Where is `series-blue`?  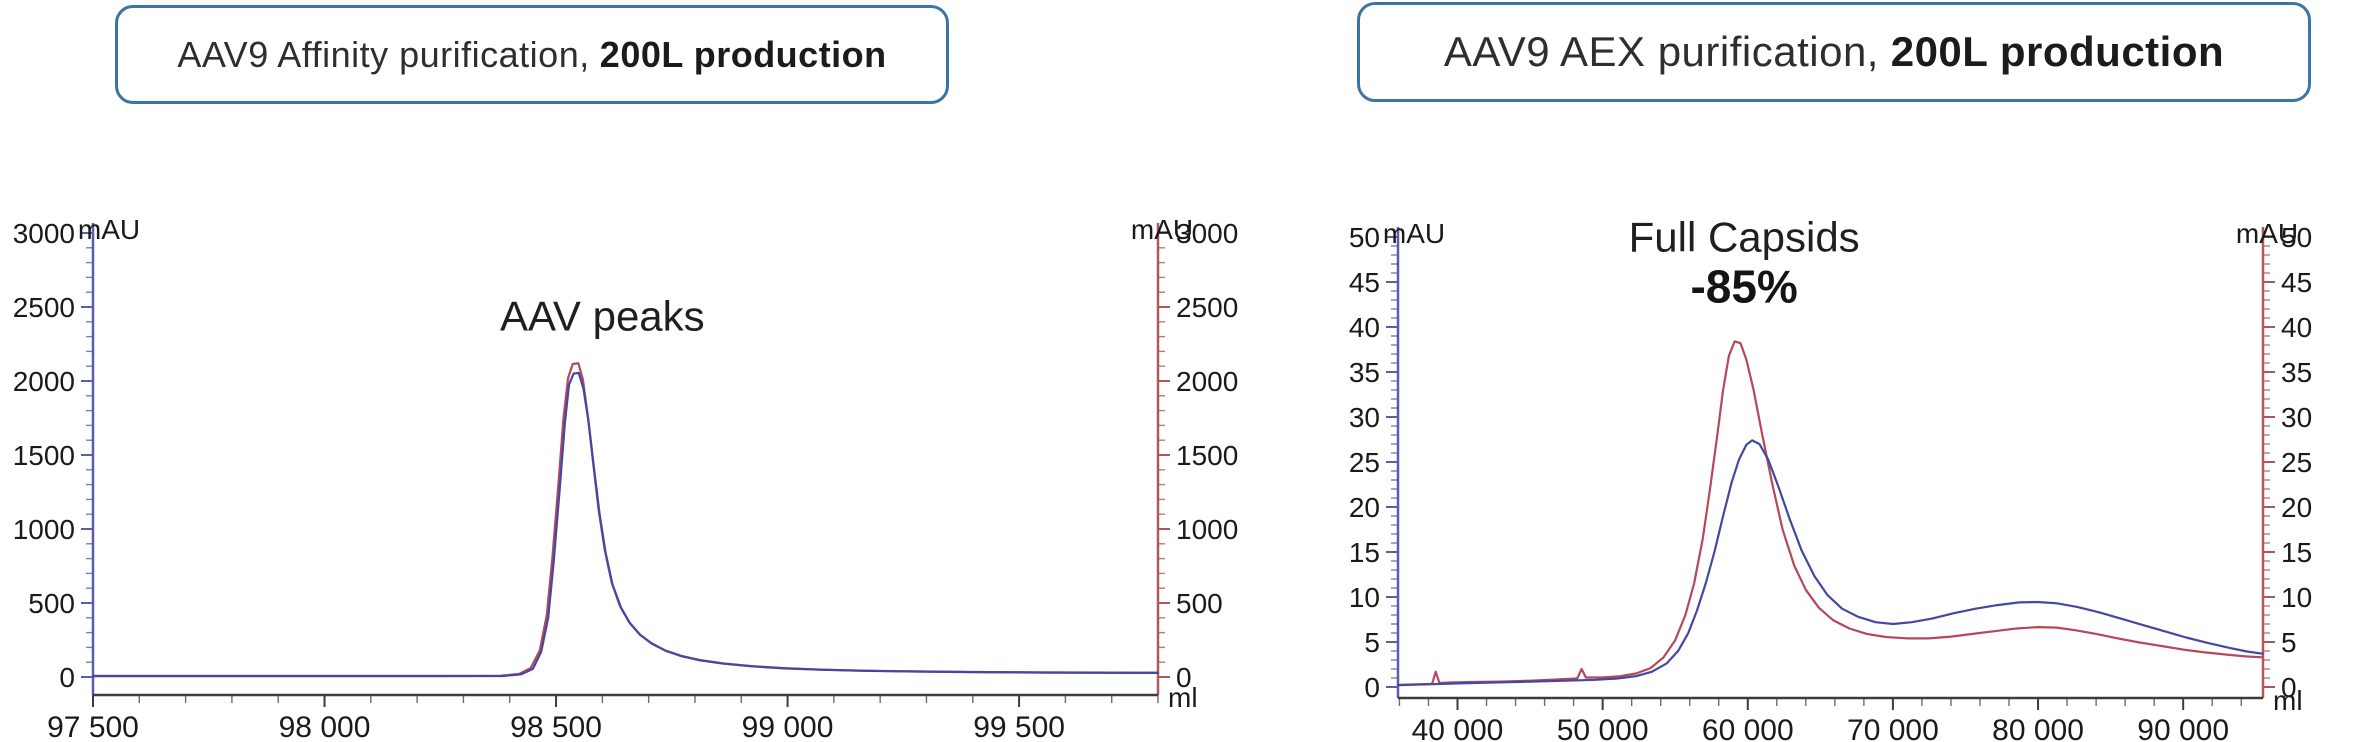 series-blue is located at coordinates (1830, 563).